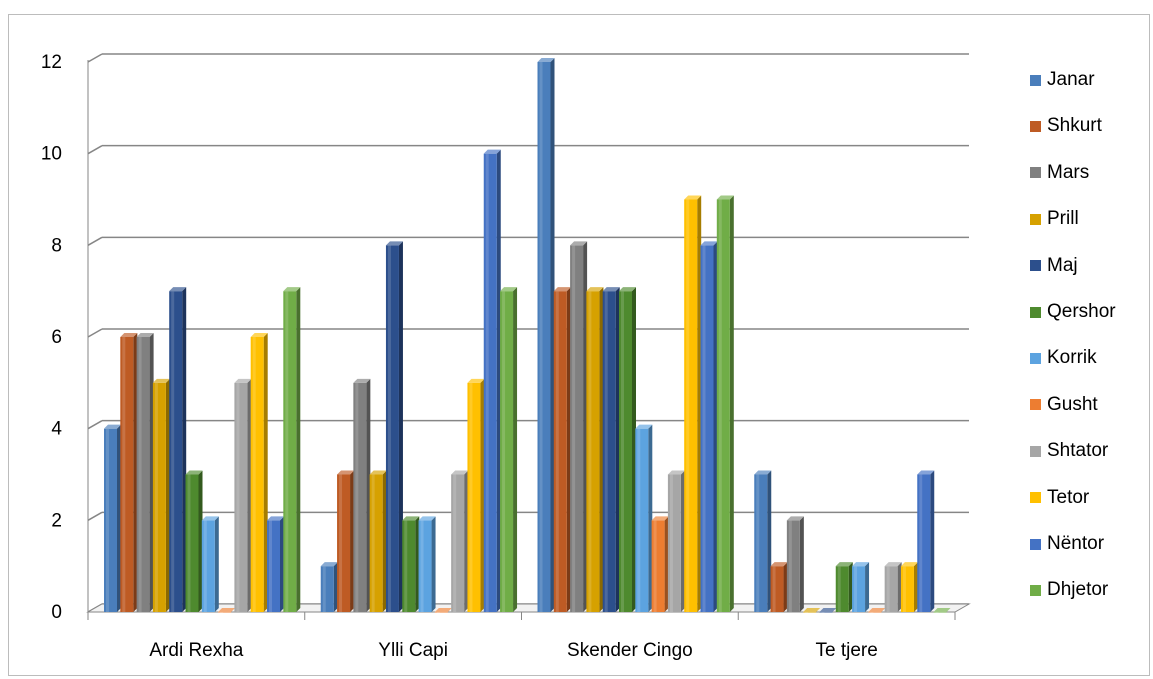 Image resolution: width=1153 pixels, height=679 pixels. I want to click on y-tick-label: 2, so click(56, 520).